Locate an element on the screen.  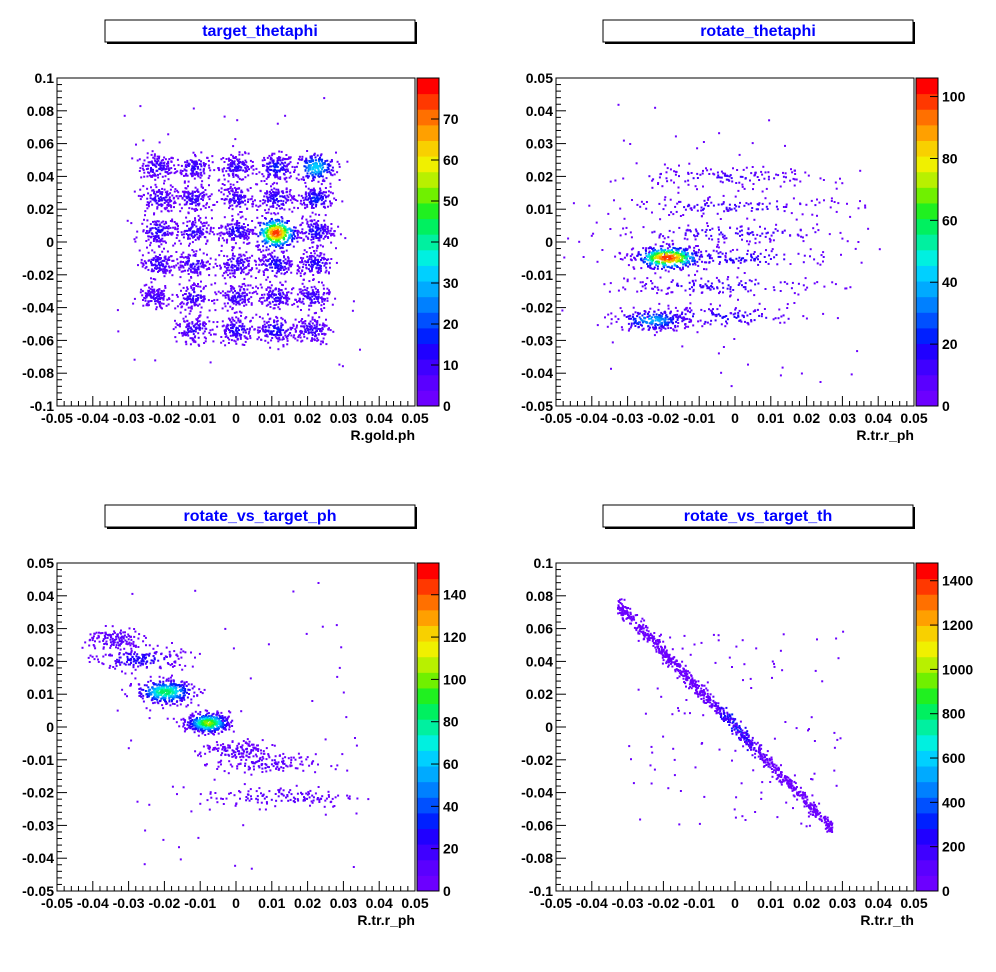
y-tick-label: 0.08 is located at coordinates (40, 111).